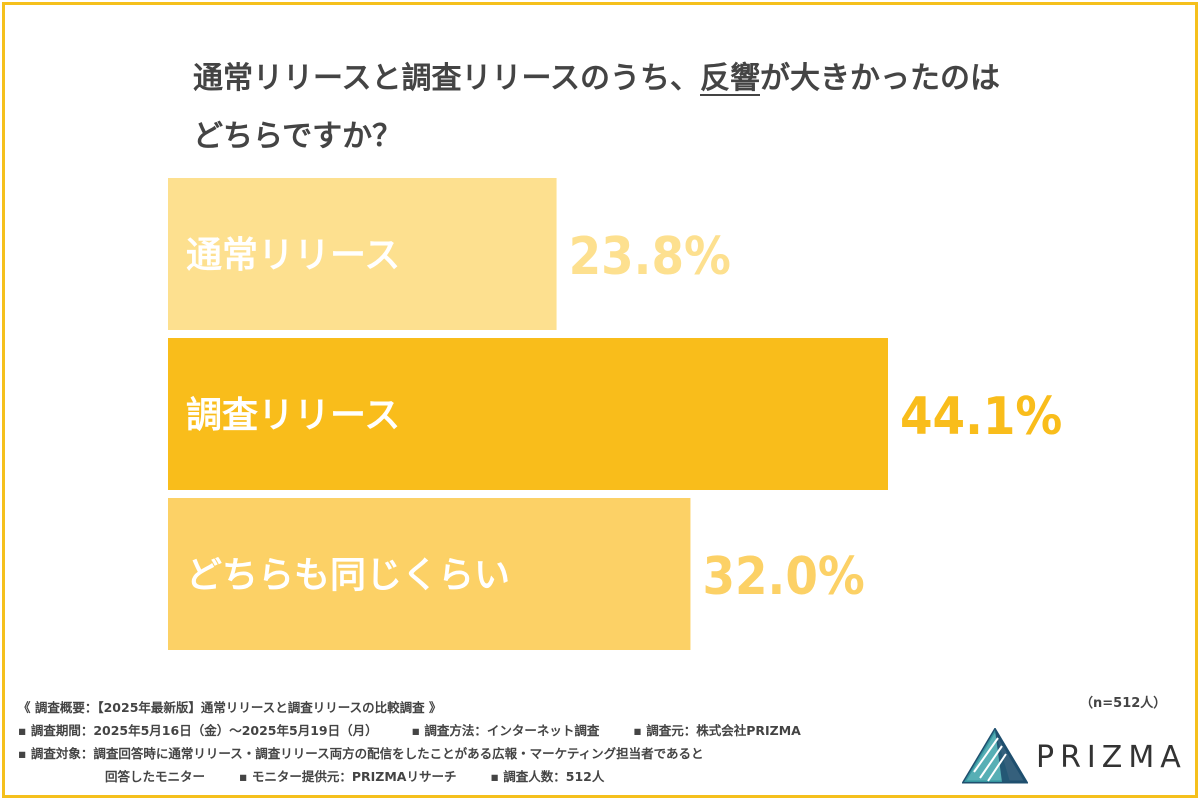 This screenshot has width=1200, height=800. What do you see at coordinates (995, 755) in the screenshot?
I see `prism-triangle-icon` at bounding box center [995, 755].